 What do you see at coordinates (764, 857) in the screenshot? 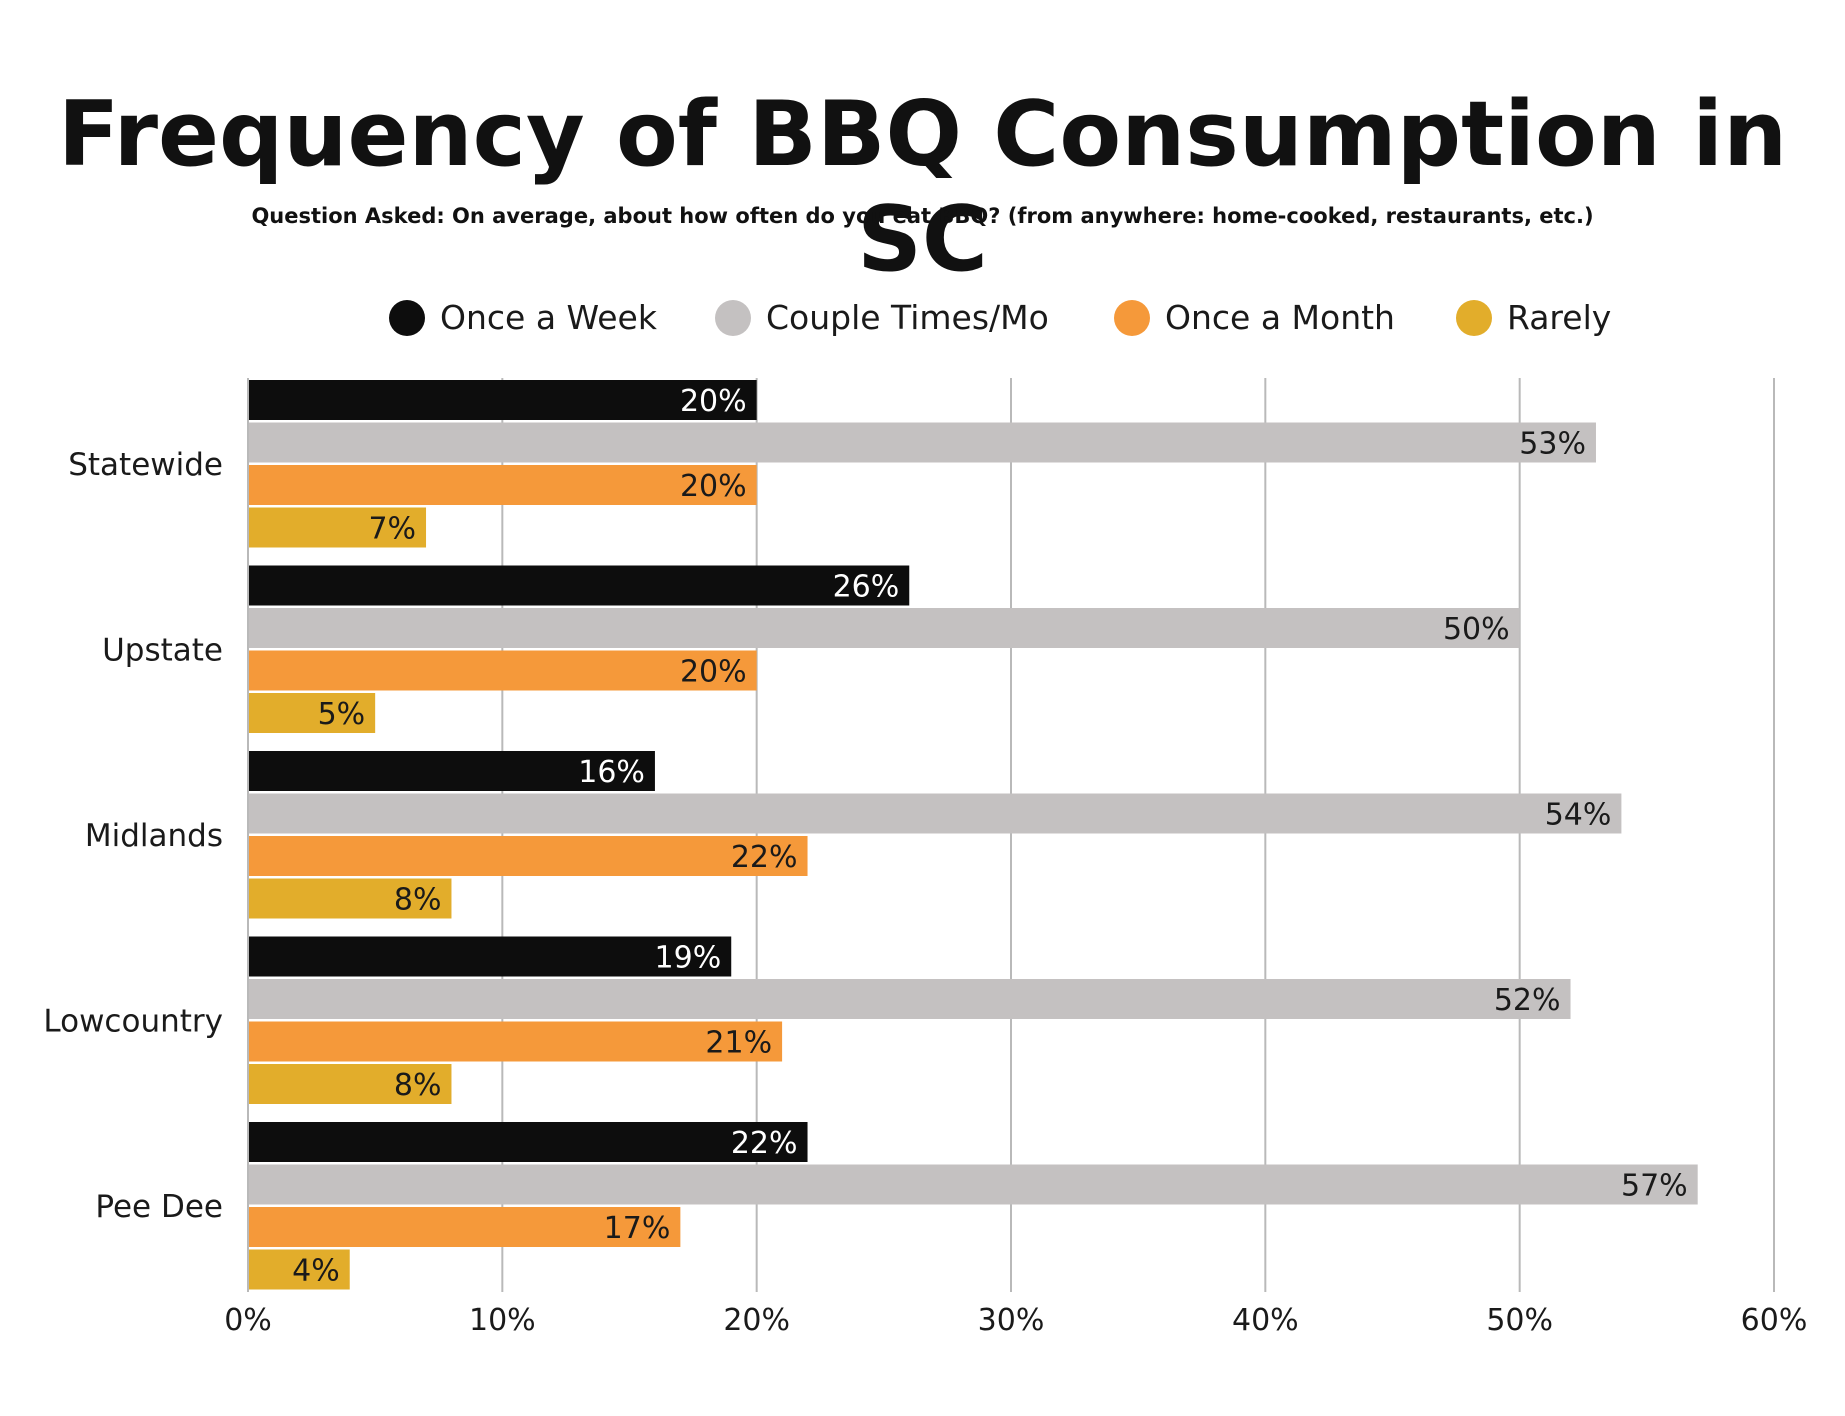
I see `data-label-midlands-once-a-month: 22%` at bounding box center [764, 857].